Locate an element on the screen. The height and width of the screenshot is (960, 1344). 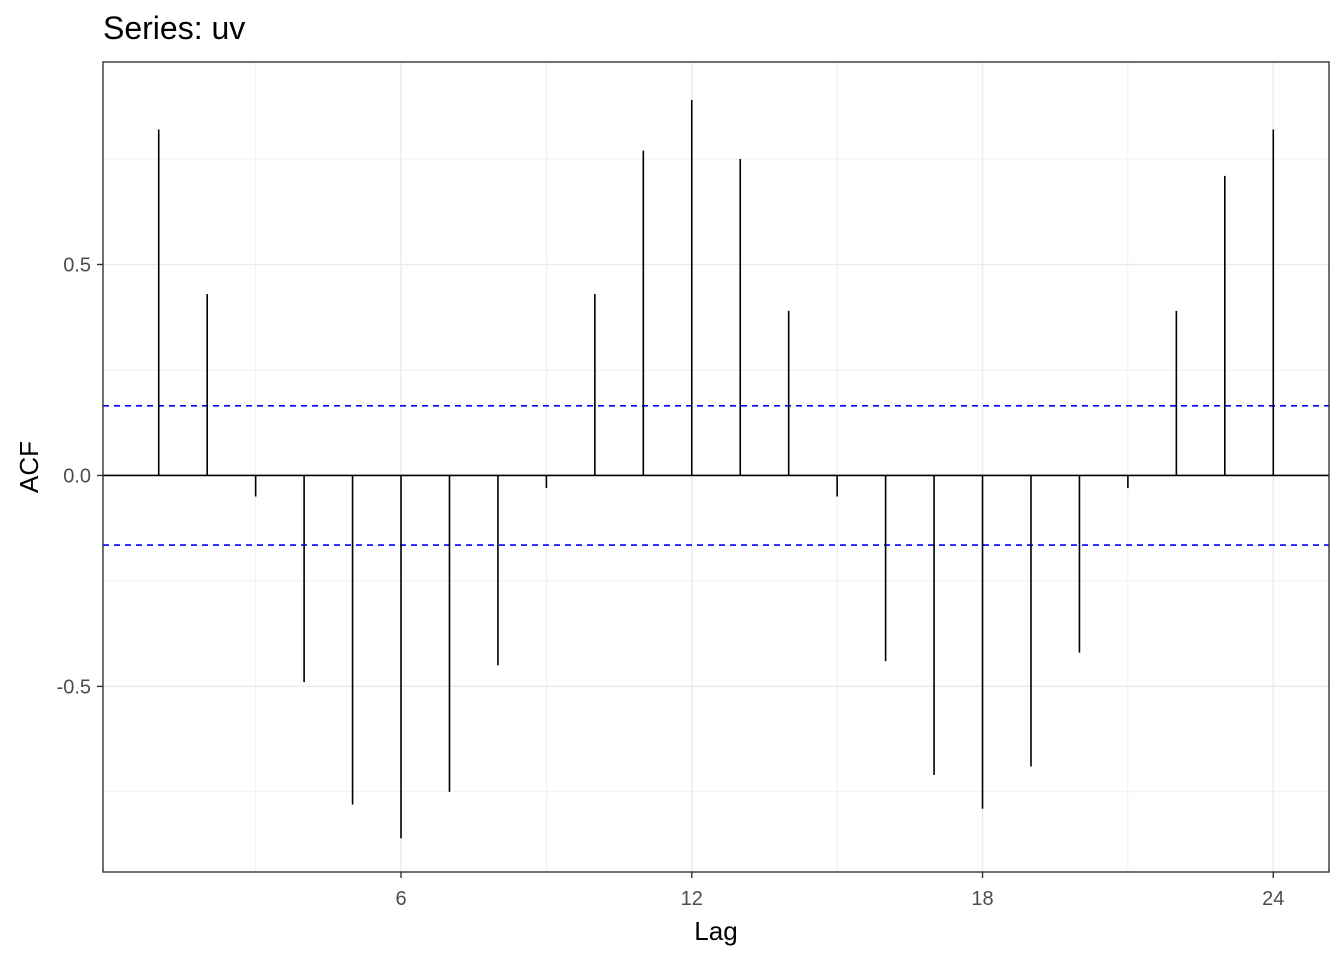
x-tick-label: 12 is located at coordinates (692, 899).